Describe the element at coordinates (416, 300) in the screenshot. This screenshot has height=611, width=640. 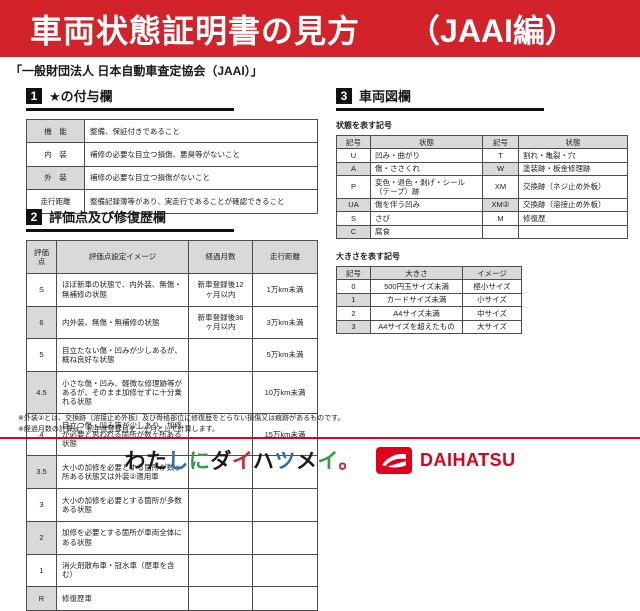
I see `table-cell: カードサイズ未満` at that location.